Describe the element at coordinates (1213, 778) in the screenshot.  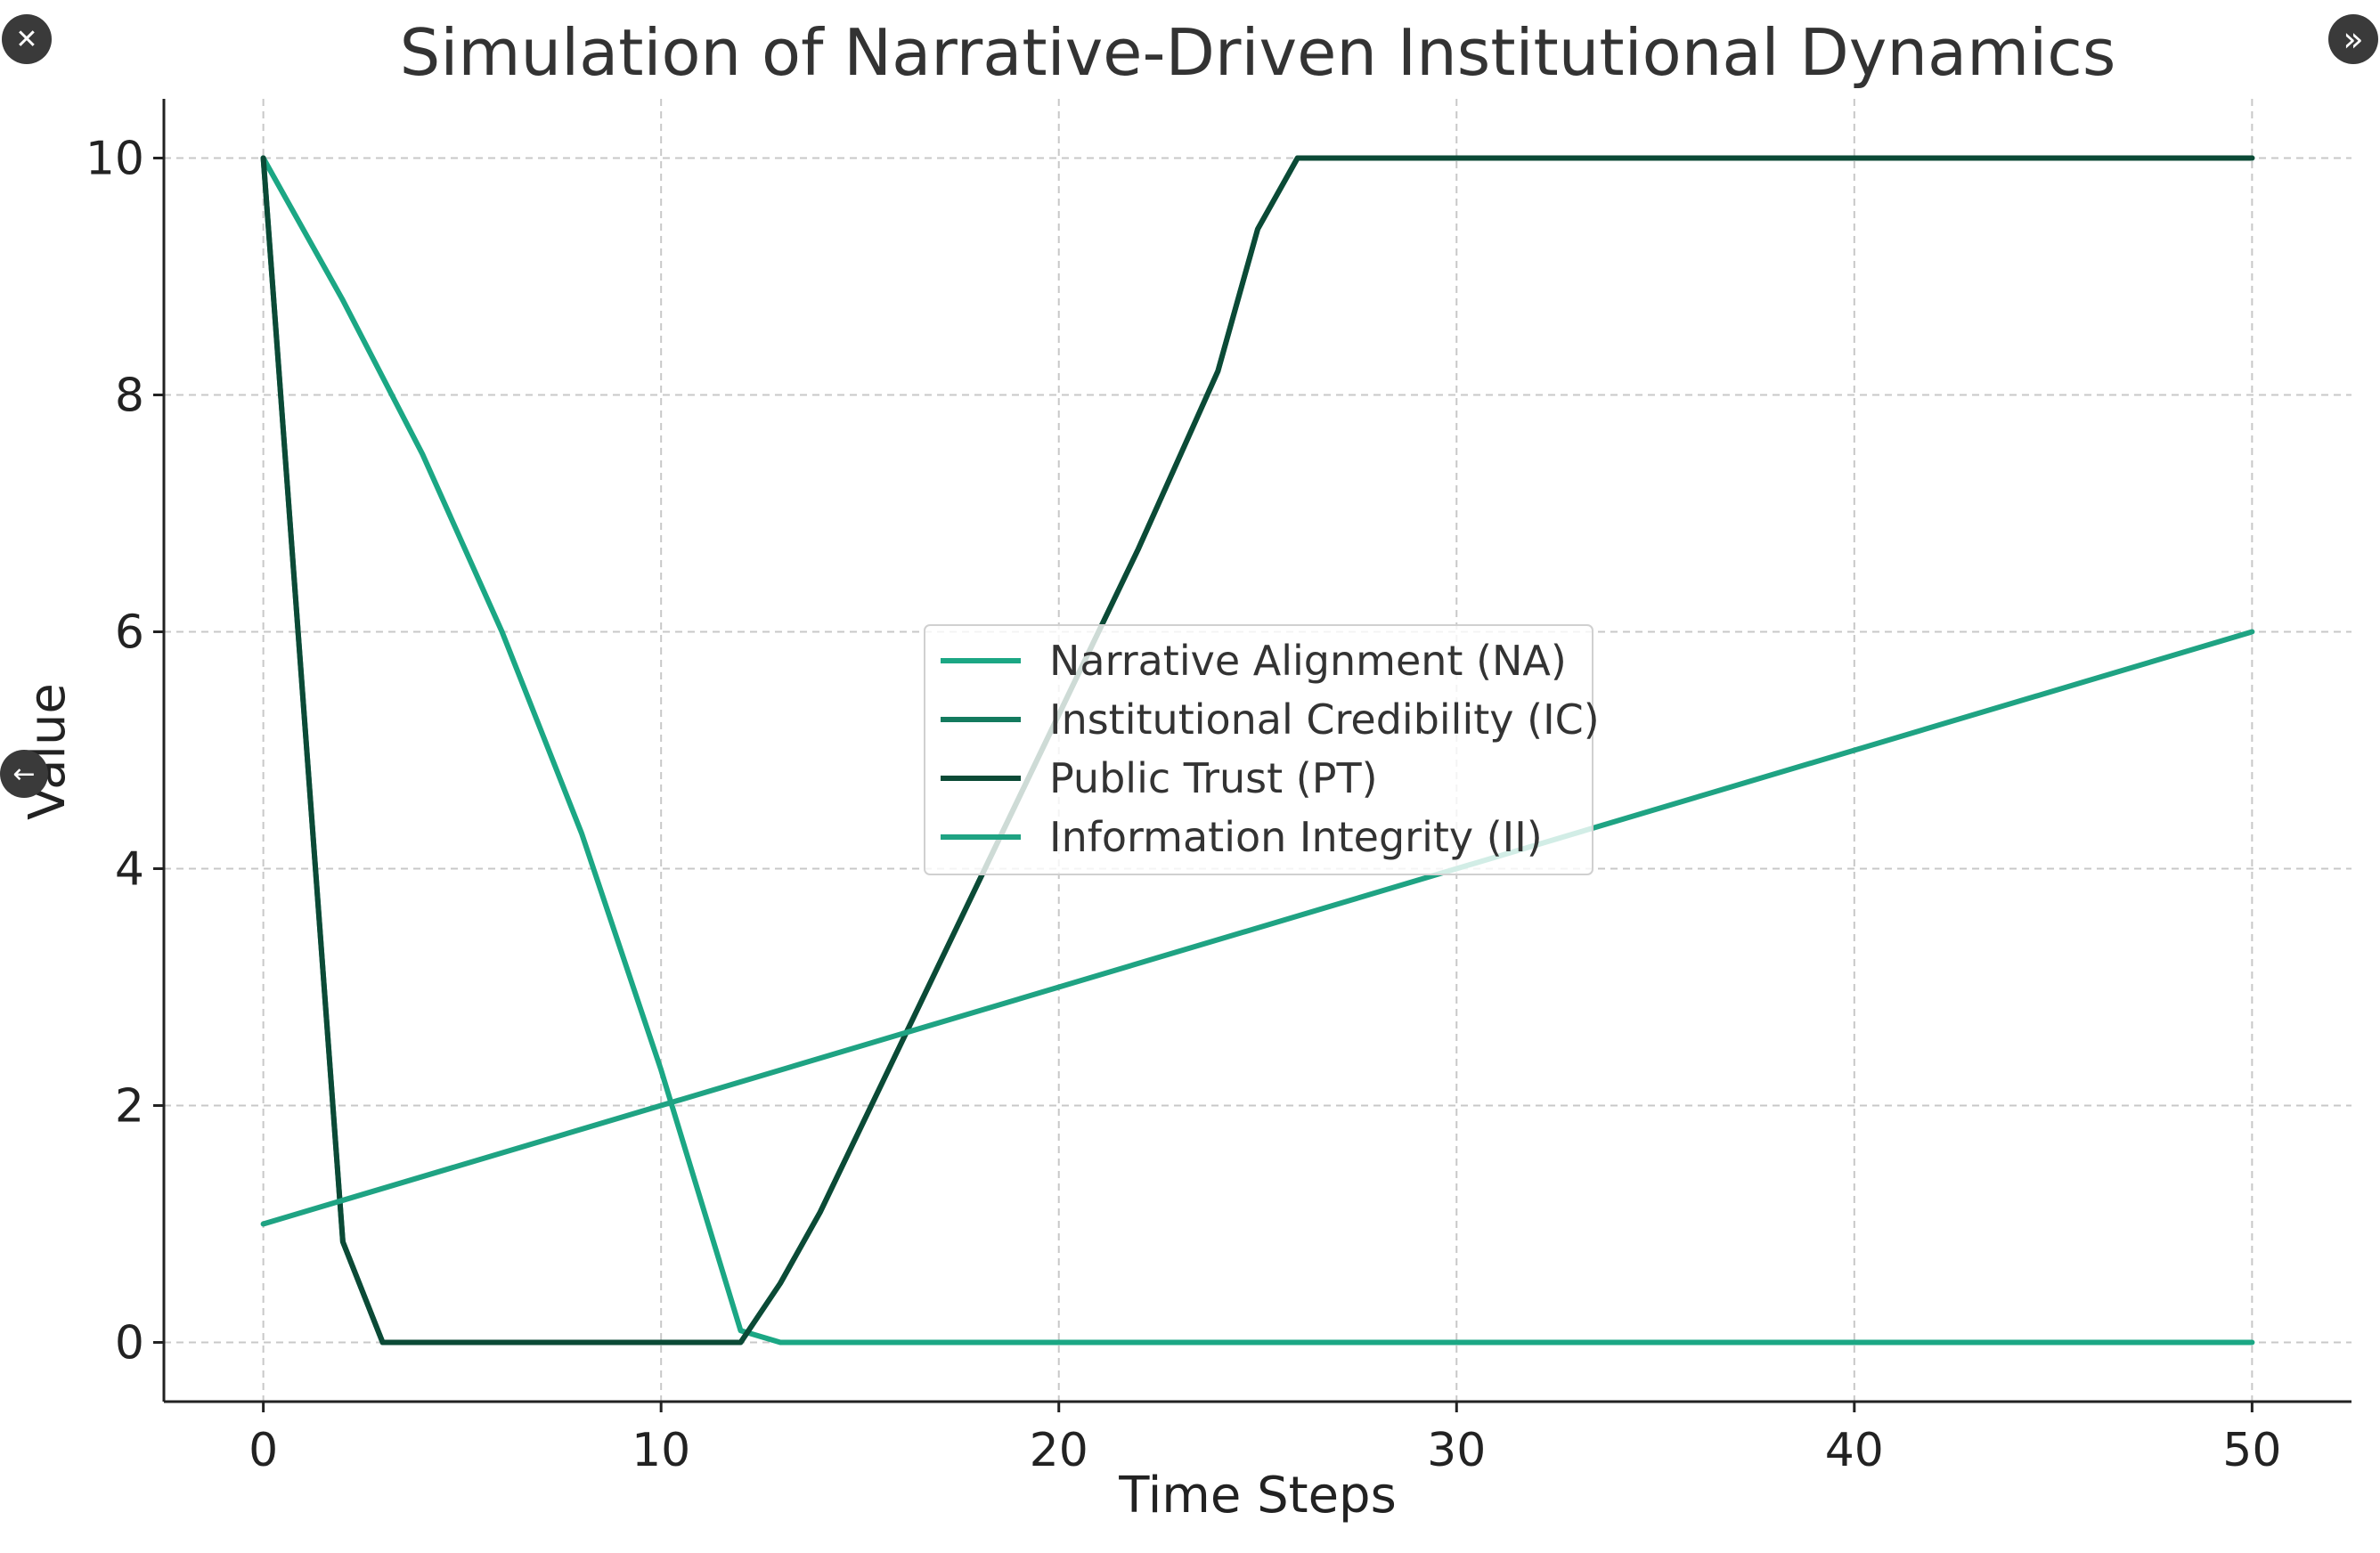
I see `legend-label: Public Trust (PT)` at that location.